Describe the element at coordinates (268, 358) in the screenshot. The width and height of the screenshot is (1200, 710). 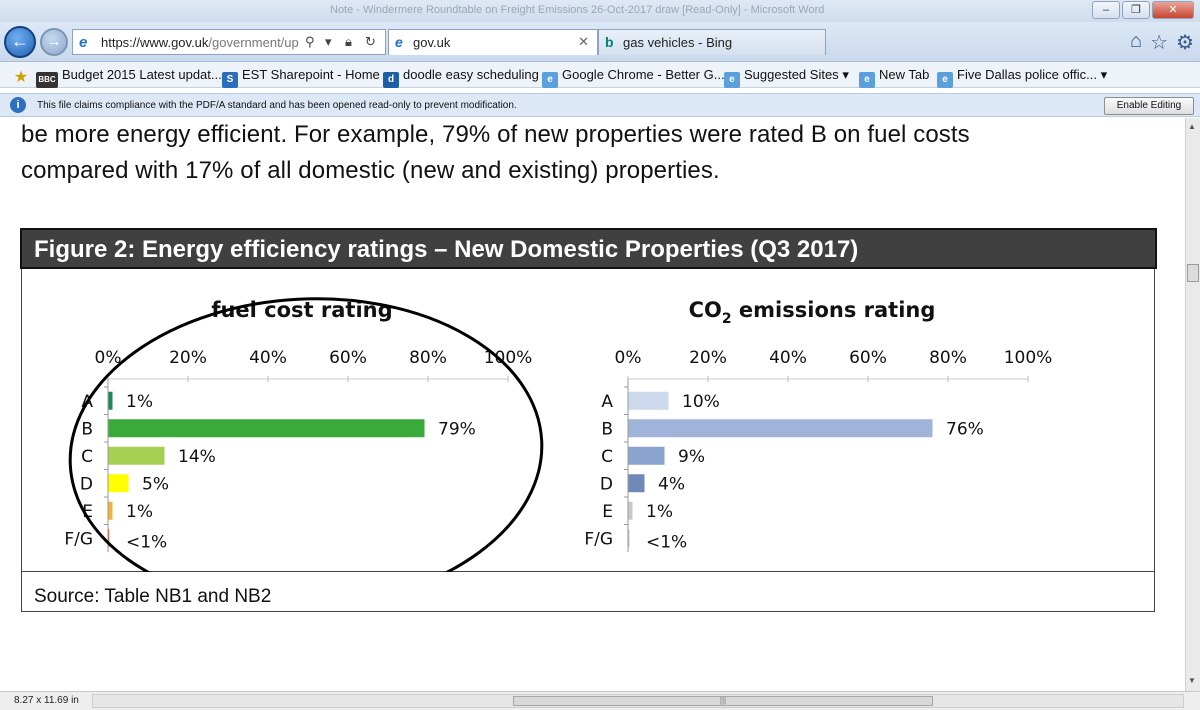
I see `x-tick-label: 40%` at that location.